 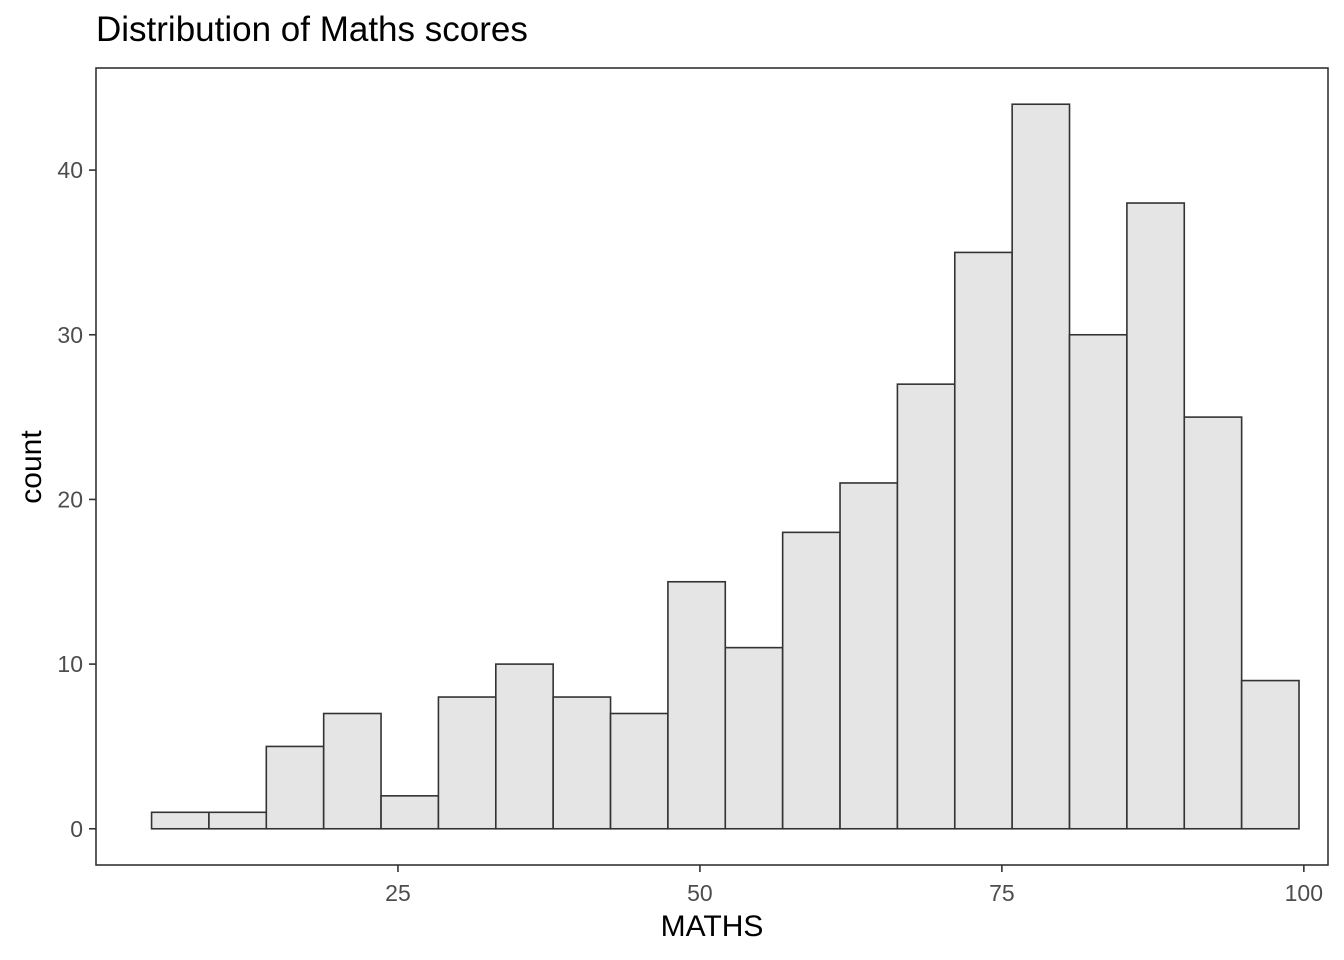 I want to click on y-tick-label: 20, so click(x=70, y=499).